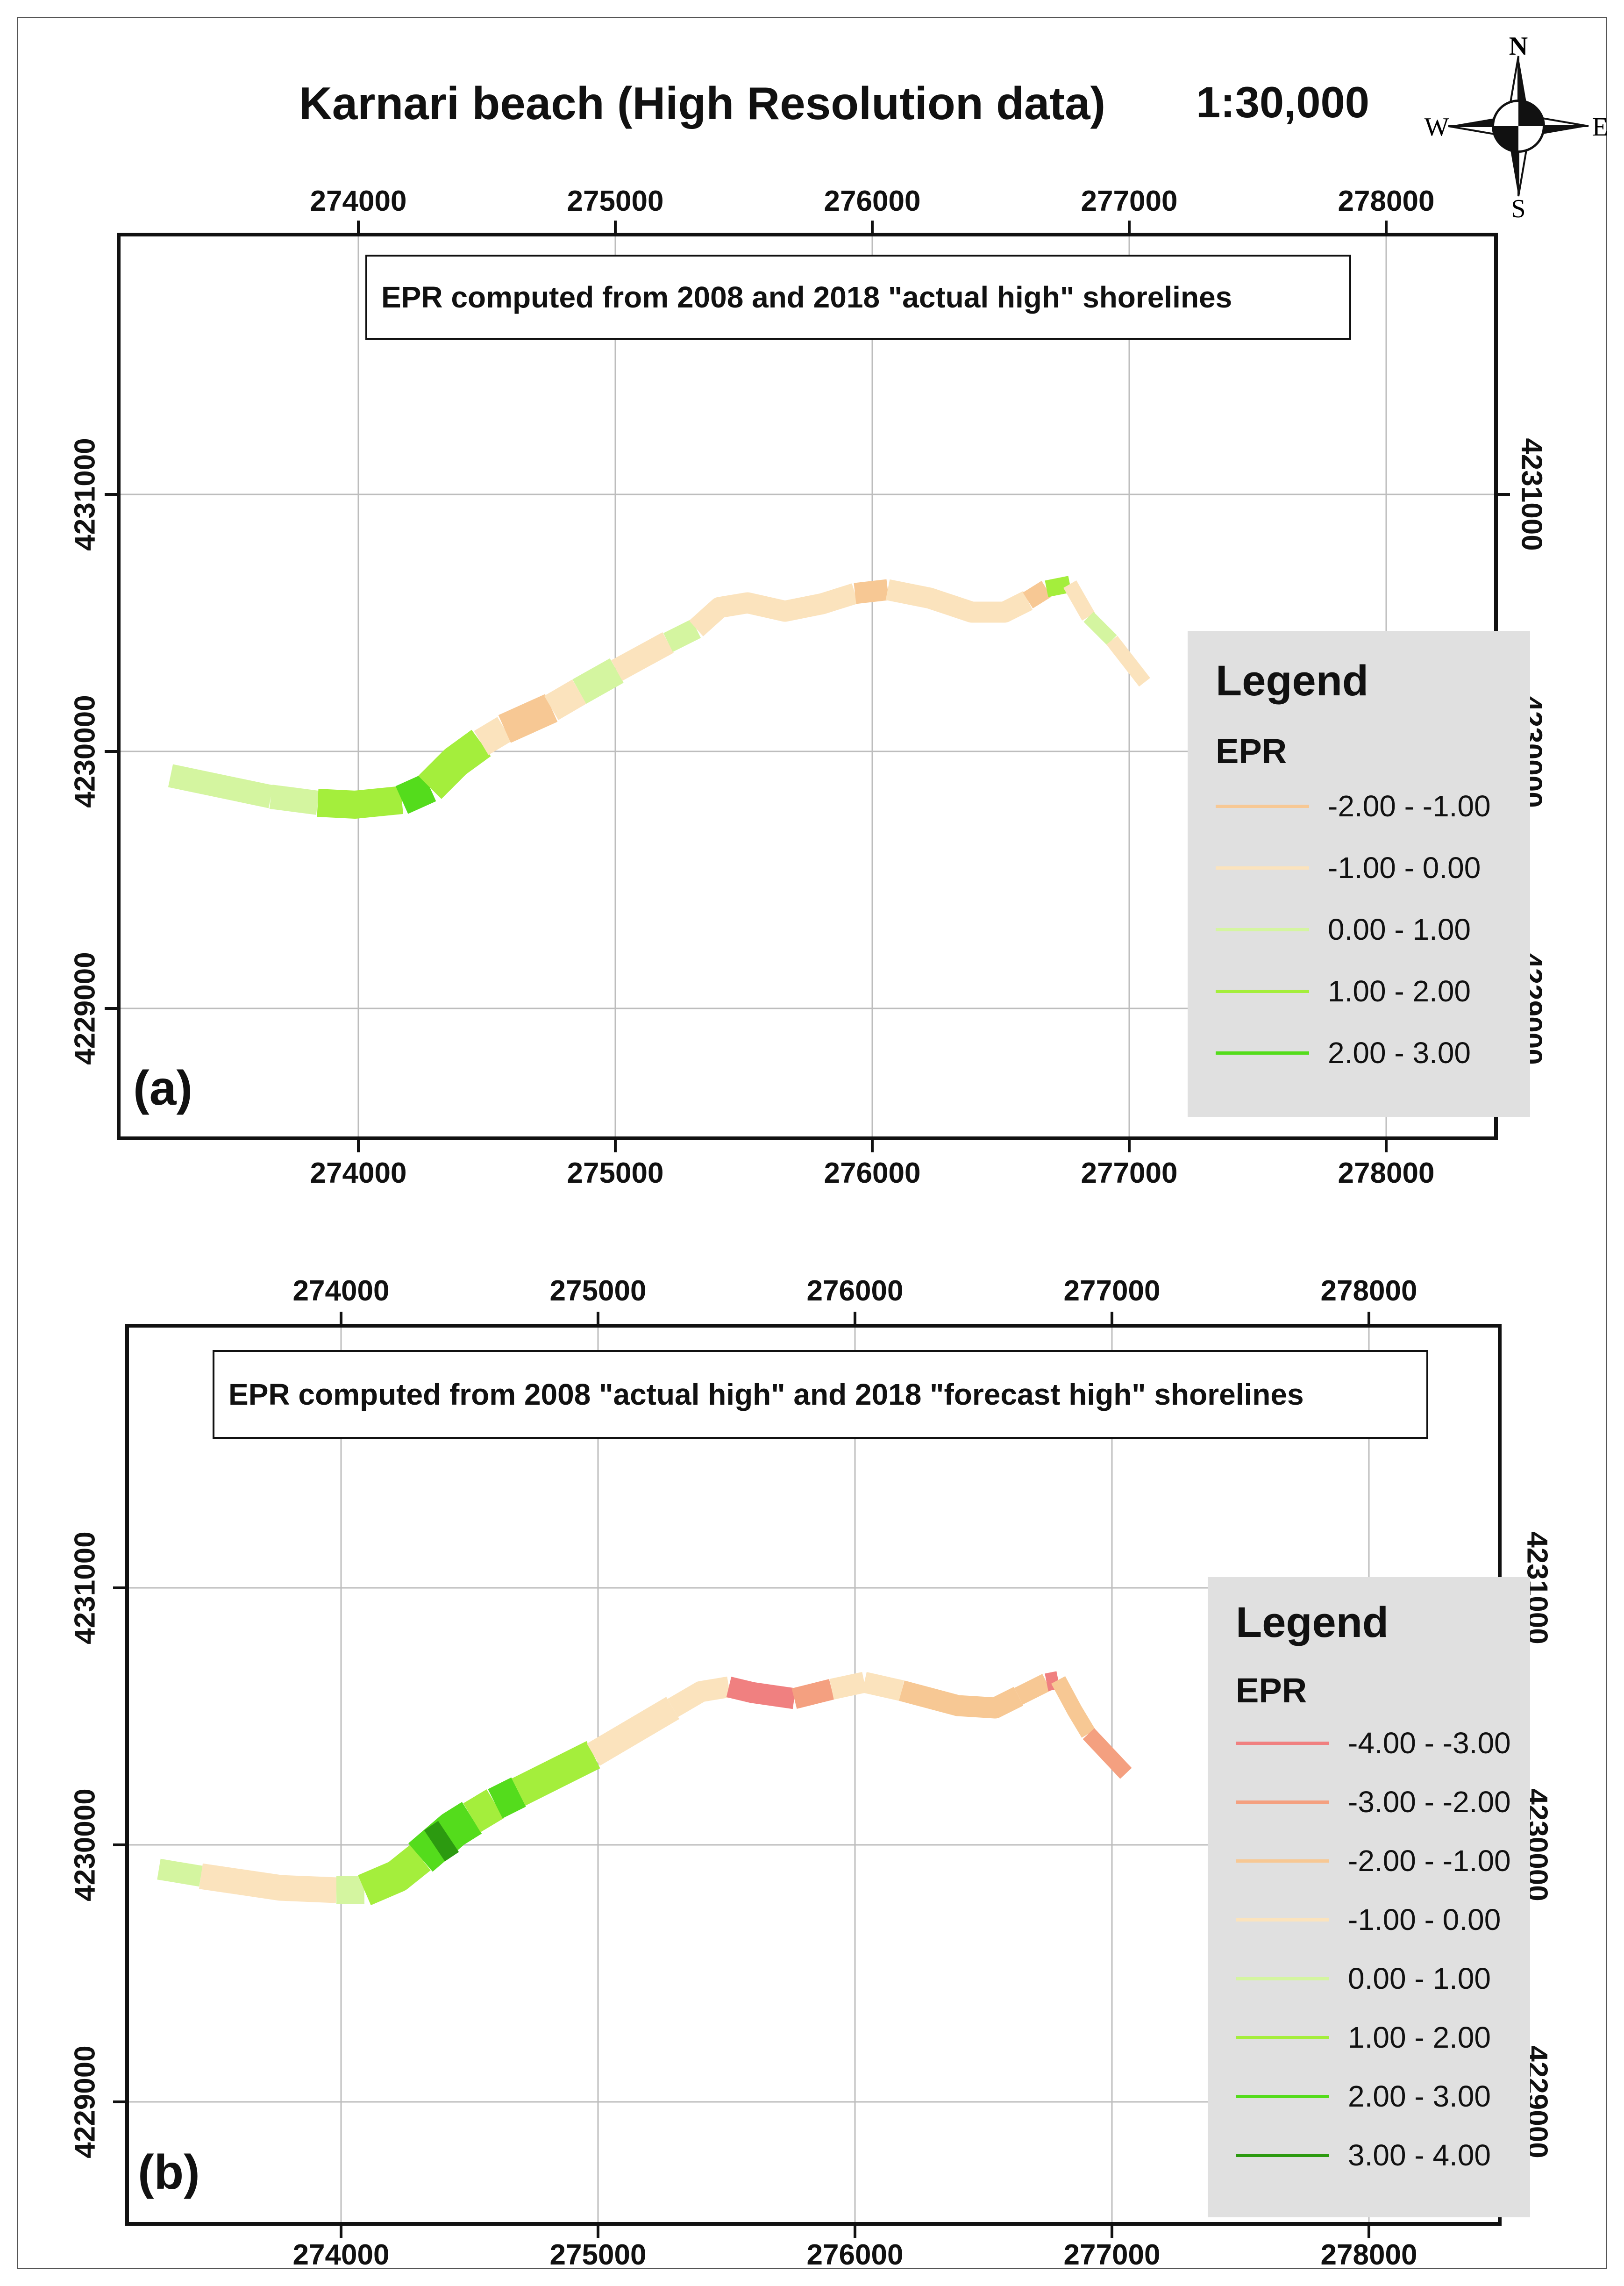 This screenshot has width=1624, height=2286. What do you see at coordinates (1283, 102) in the screenshot?
I see `map-scale: 1:30,000` at bounding box center [1283, 102].